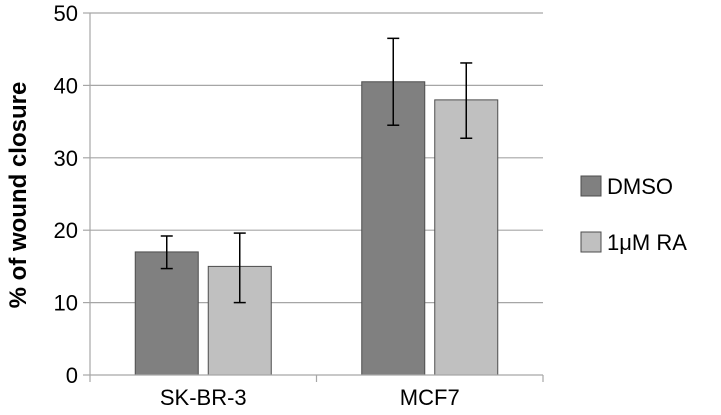 This screenshot has height=415, width=721. I want to click on y-tick-label: 40, so click(66, 85).